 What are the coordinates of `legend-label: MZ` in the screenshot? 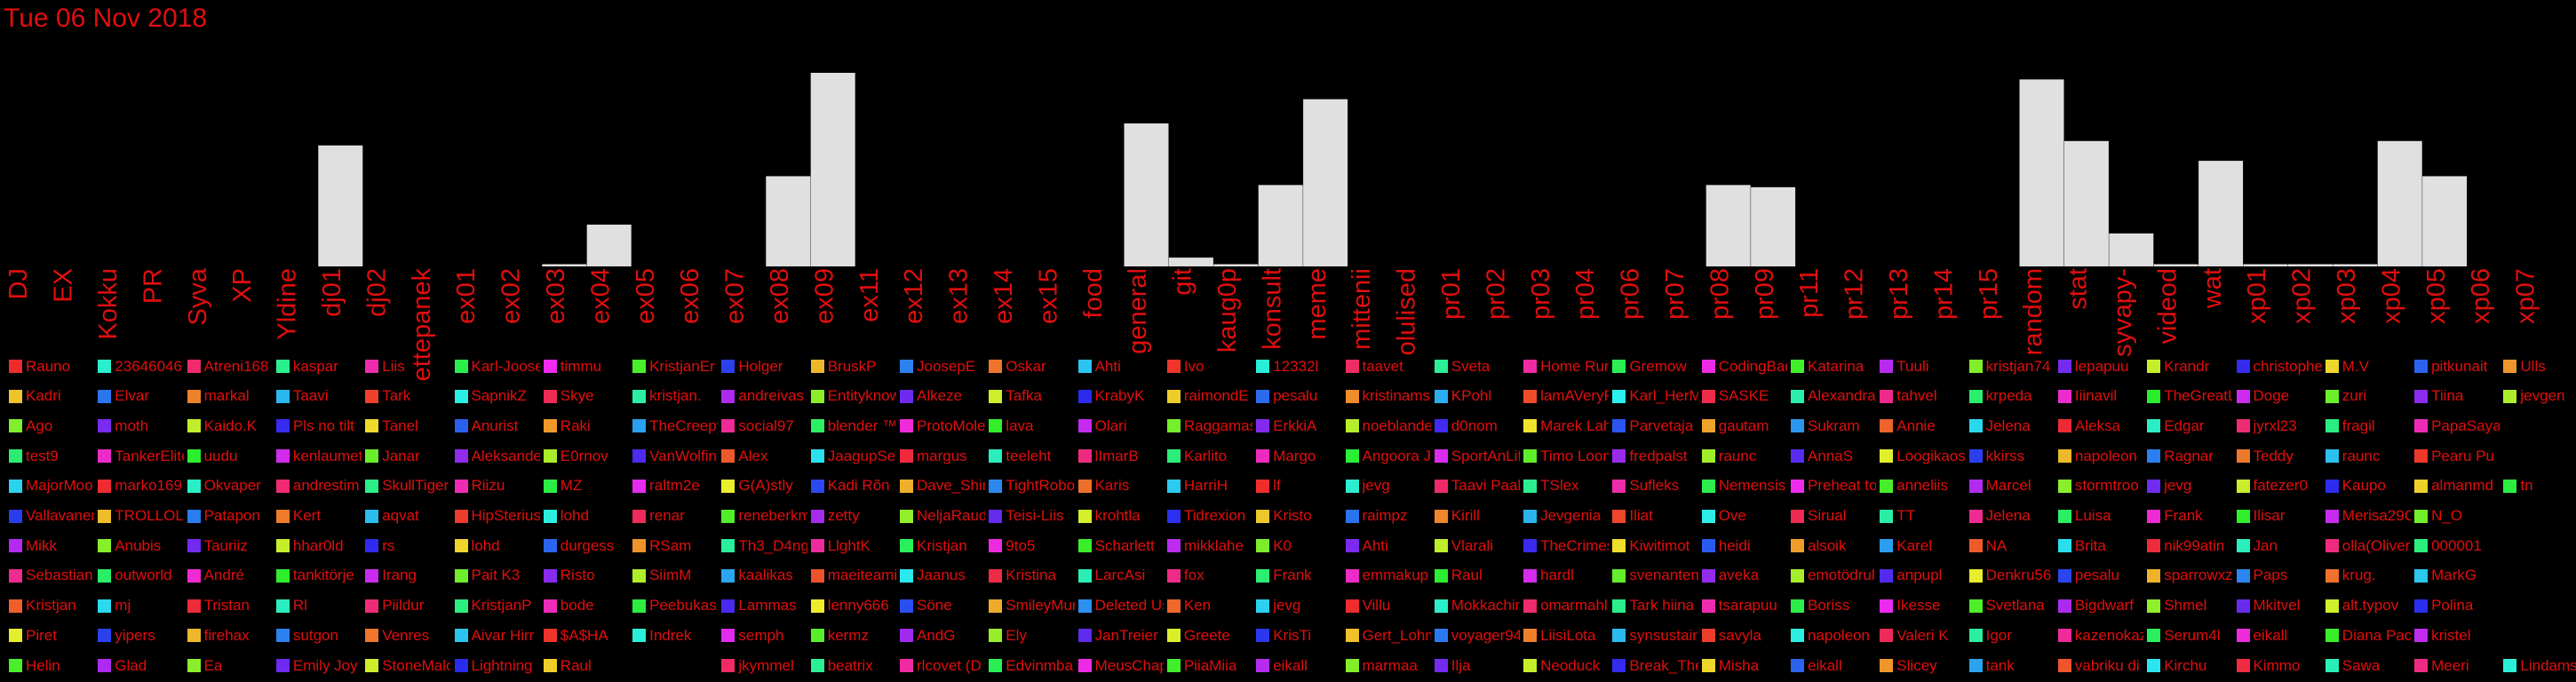 It's located at (571, 486).